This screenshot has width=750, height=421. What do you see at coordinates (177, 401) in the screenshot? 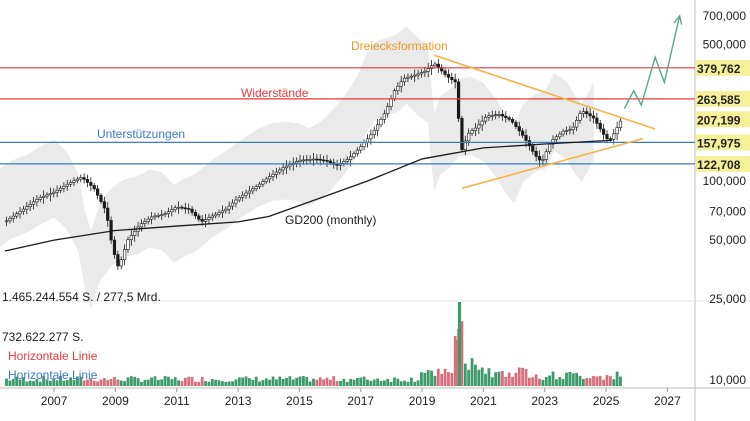
I see `x-tick-label: 2011` at bounding box center [177, 401].